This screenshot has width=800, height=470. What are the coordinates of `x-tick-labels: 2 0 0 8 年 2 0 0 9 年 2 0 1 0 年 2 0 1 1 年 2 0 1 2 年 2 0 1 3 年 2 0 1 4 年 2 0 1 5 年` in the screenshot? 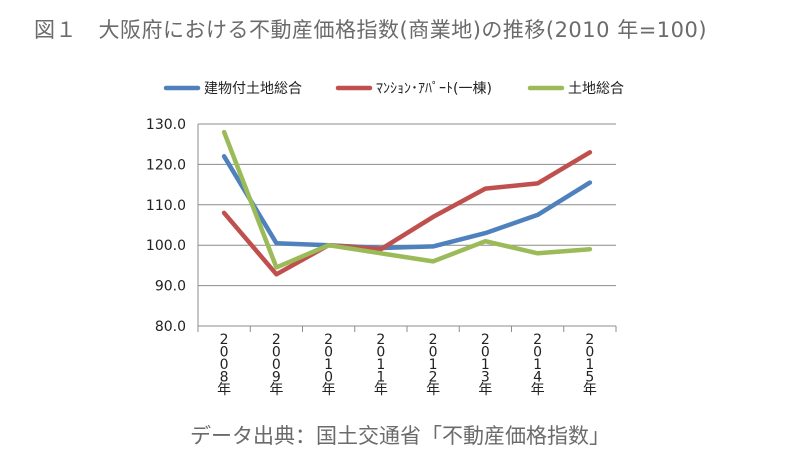 It's located at (407, 365).